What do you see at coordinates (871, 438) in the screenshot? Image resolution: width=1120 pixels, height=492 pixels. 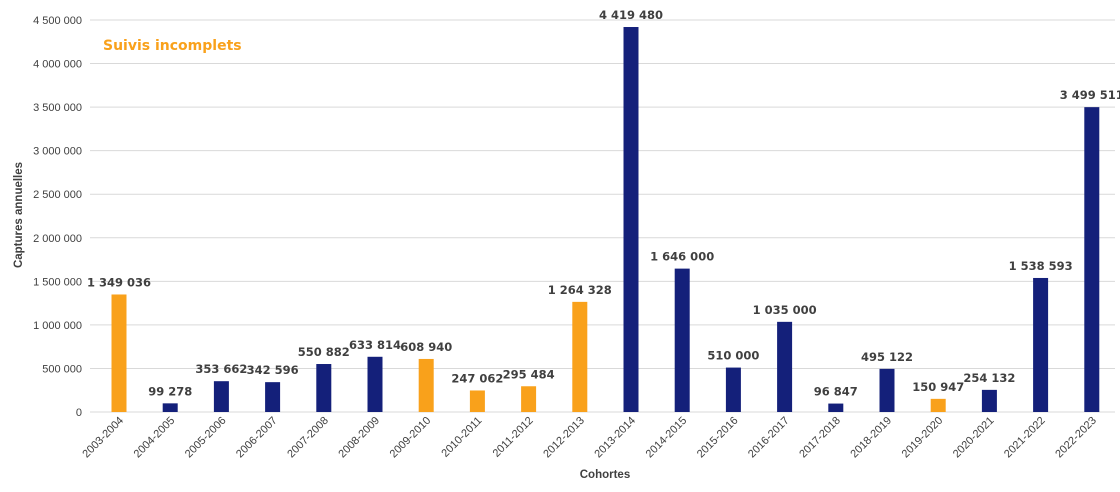 I see `x-tick-label: 2018-2019` at bounding box center [871, 438].